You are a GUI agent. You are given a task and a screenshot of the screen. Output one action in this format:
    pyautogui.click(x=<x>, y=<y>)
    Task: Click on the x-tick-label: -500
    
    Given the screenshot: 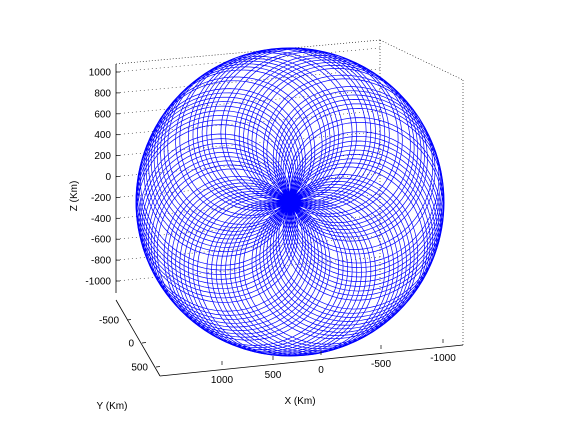 What is the action you would take?
    pyautogui.click(x=381, y=364)
    